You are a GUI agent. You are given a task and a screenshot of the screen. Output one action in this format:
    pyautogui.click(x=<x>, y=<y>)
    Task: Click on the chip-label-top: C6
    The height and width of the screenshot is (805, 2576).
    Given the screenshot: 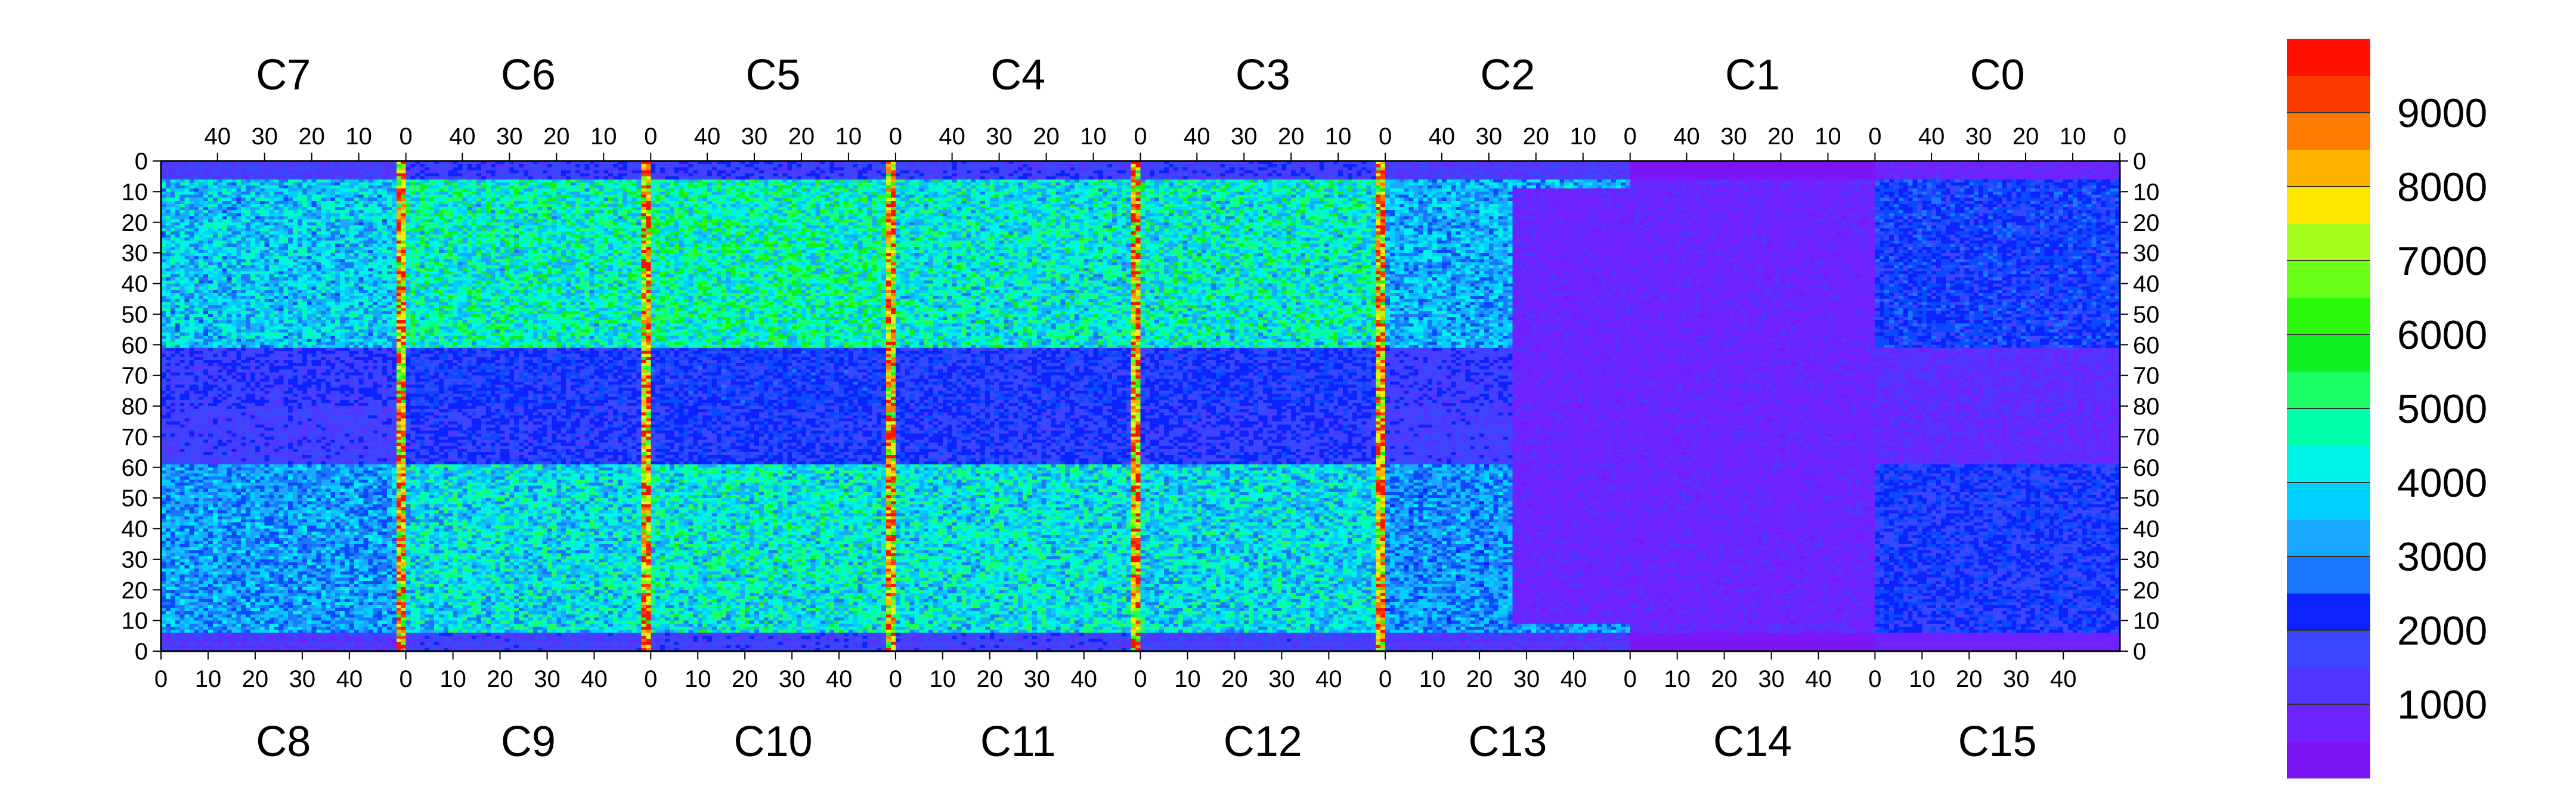 What is the action you would take?
    pyautogui.click(x=528, y=75)
    